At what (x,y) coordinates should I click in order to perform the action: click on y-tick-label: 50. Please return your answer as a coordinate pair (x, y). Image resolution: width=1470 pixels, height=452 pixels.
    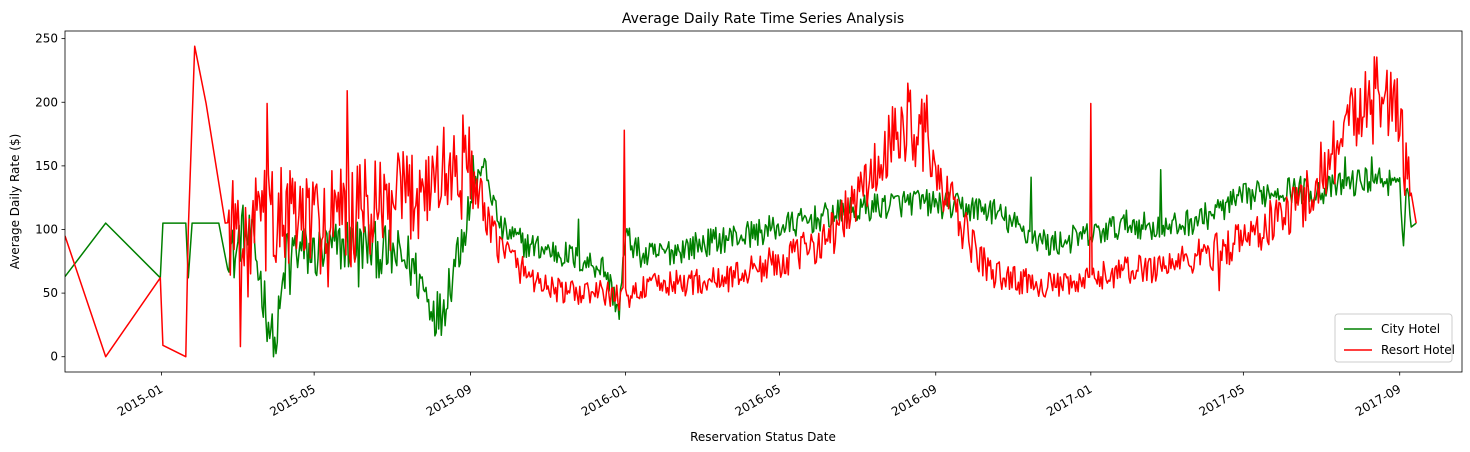
    Looking at the image, I should click on (50, 293).